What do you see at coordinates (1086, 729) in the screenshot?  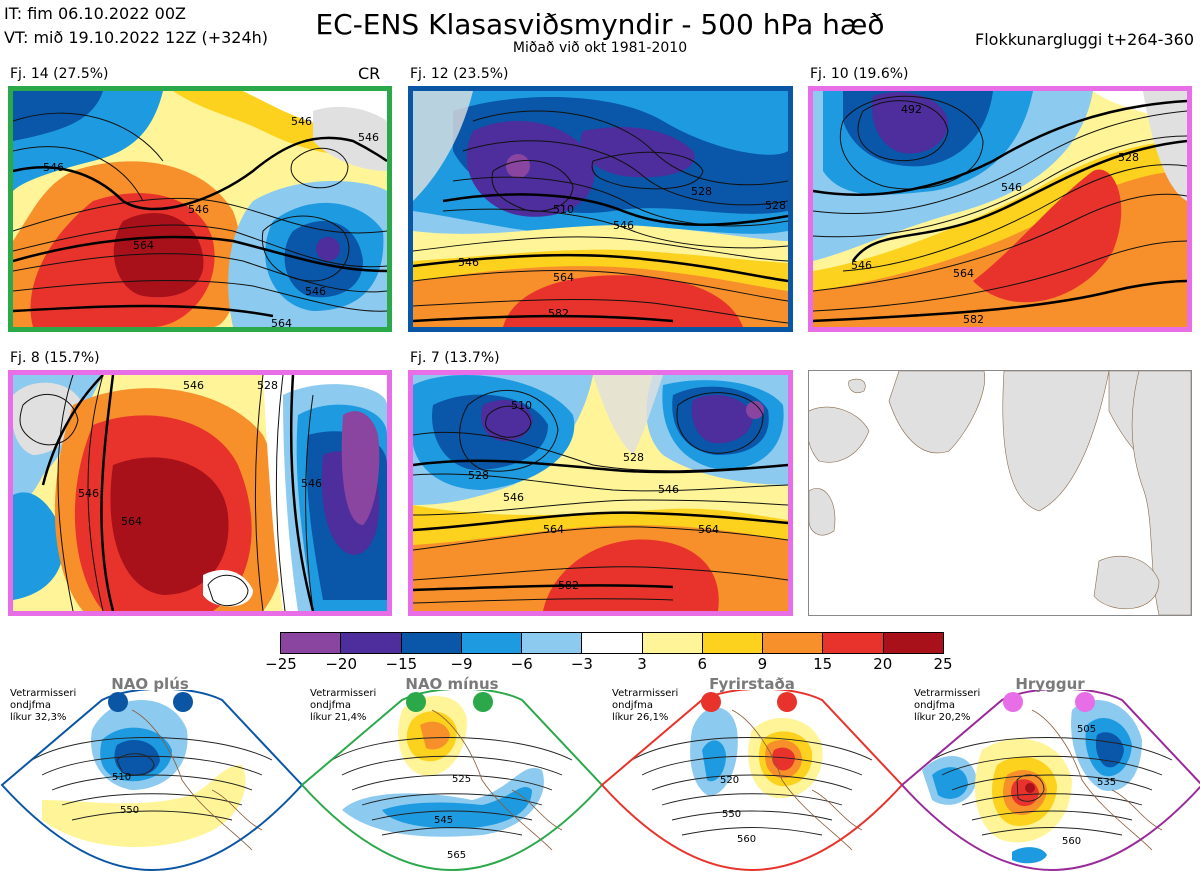 I see `svg-text: 505` at bounding box center [1086, 729].